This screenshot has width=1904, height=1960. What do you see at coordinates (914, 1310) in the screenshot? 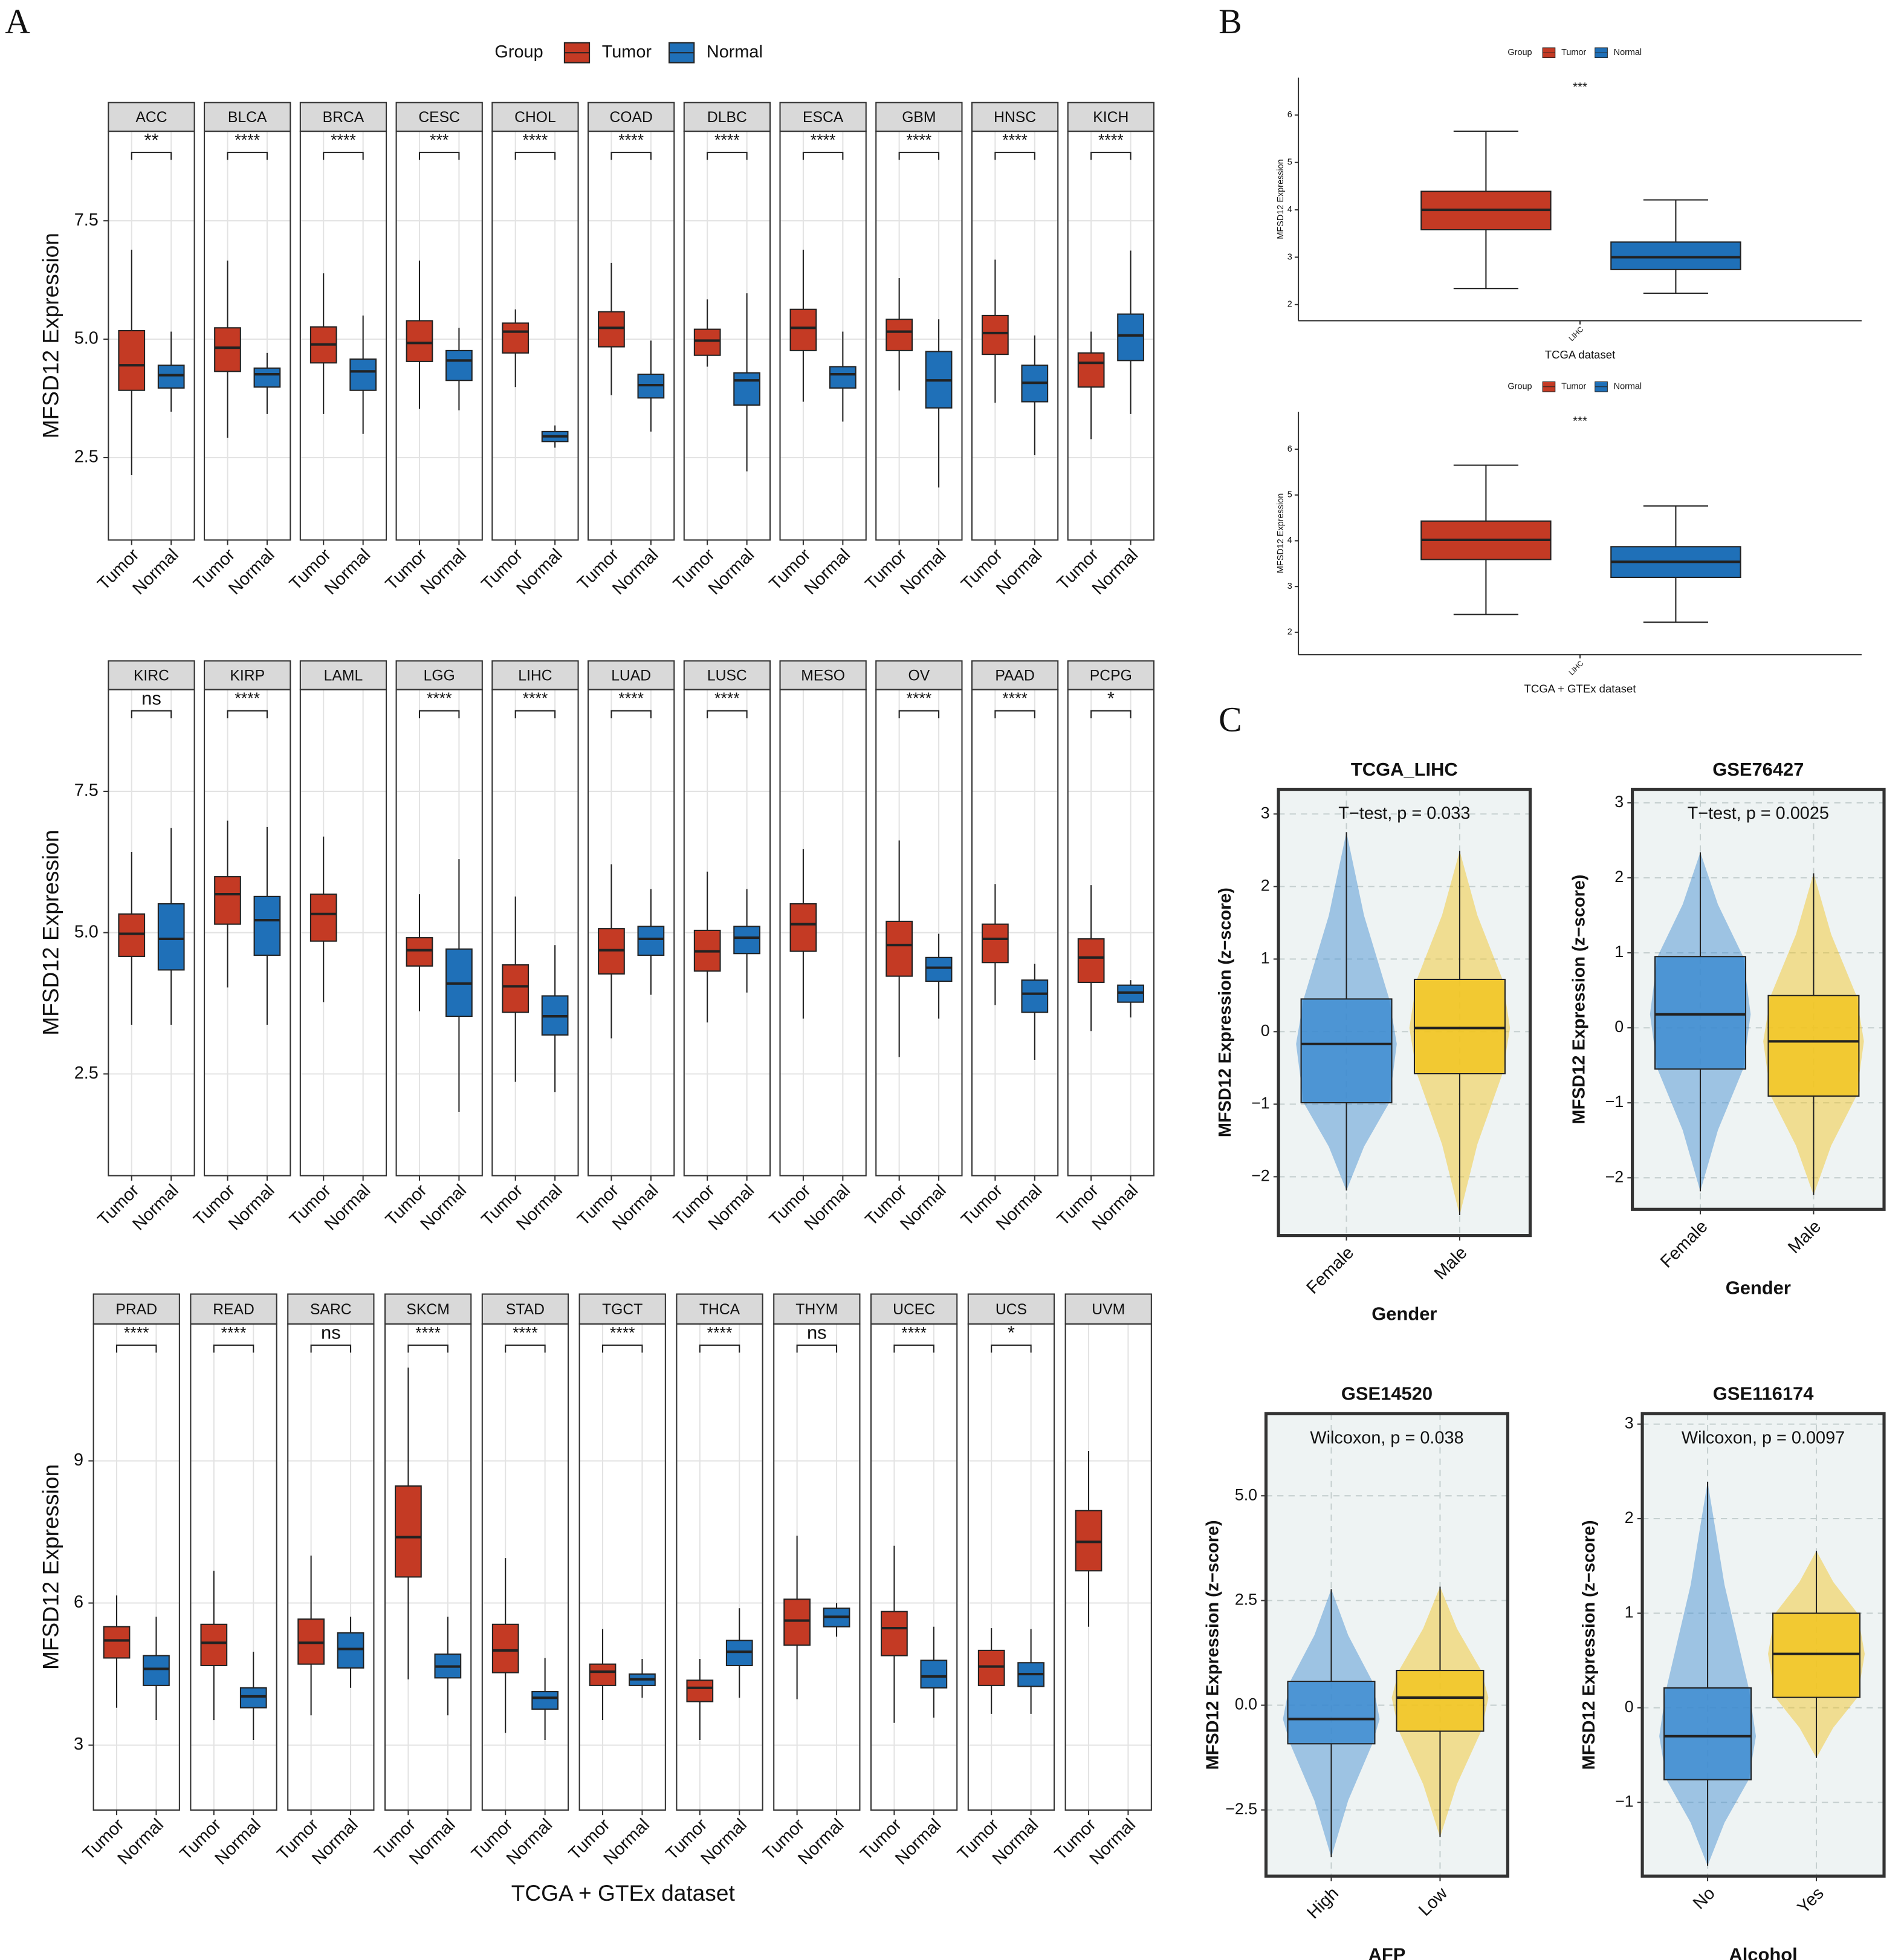
I see `strip-label: UCEC` at bounding box center [914, 1310].